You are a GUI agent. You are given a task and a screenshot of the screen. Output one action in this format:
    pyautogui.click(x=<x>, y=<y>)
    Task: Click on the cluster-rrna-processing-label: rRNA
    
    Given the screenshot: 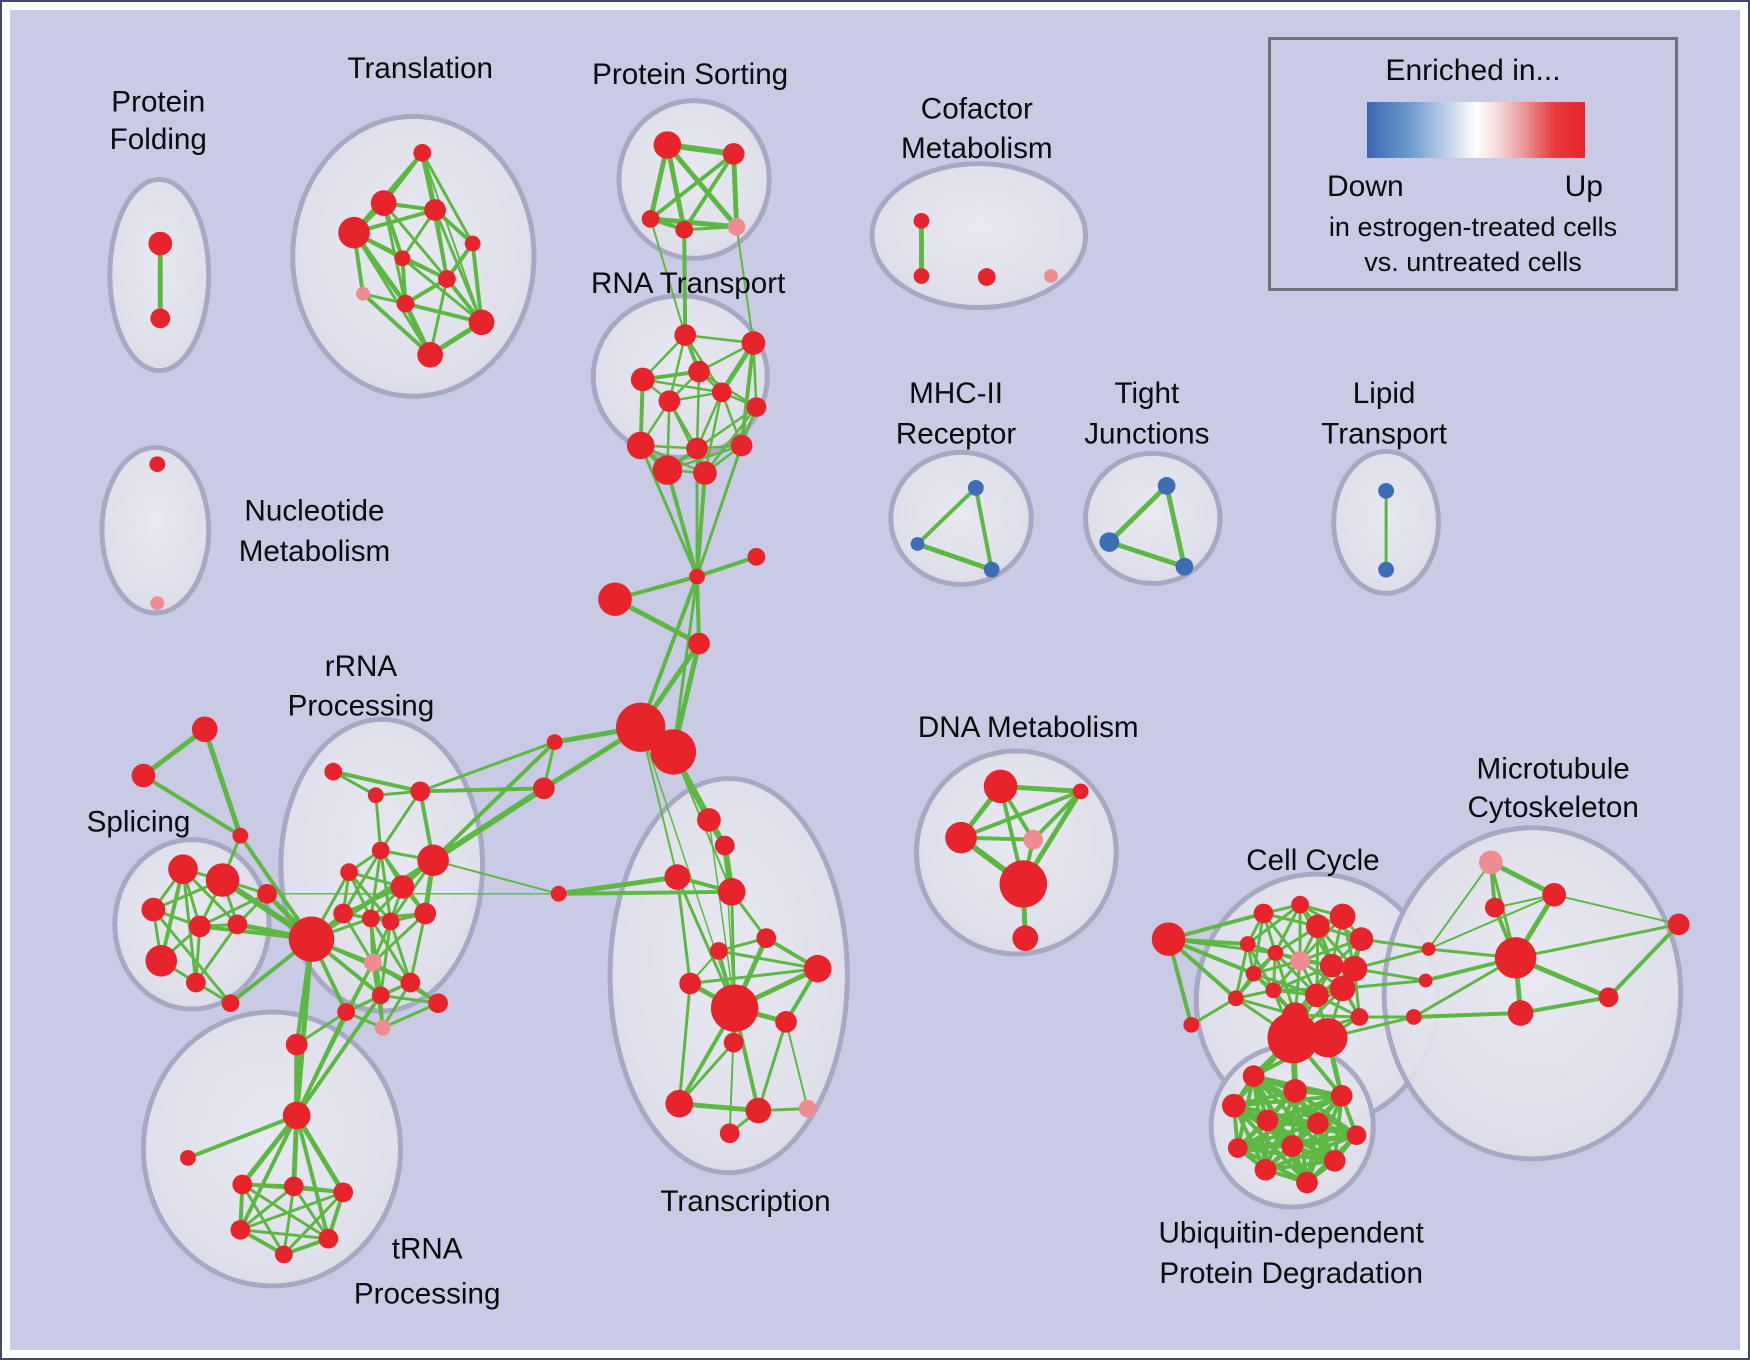 What is the action you would take?
    pyautogui.click(x=361, y=666)
    